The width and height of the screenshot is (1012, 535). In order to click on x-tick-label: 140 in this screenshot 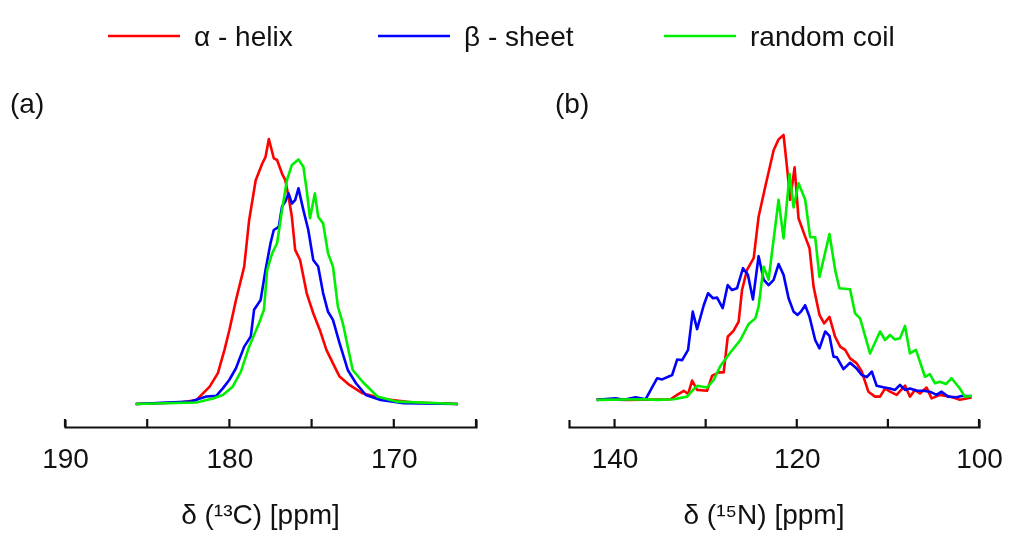, I will do `click(615, 458)`.